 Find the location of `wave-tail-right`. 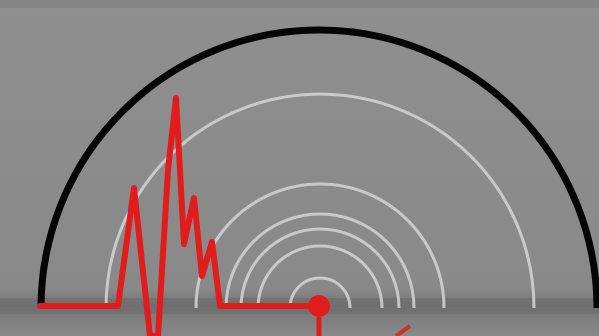

wave-tail-right is located at coordinates (403, 330).